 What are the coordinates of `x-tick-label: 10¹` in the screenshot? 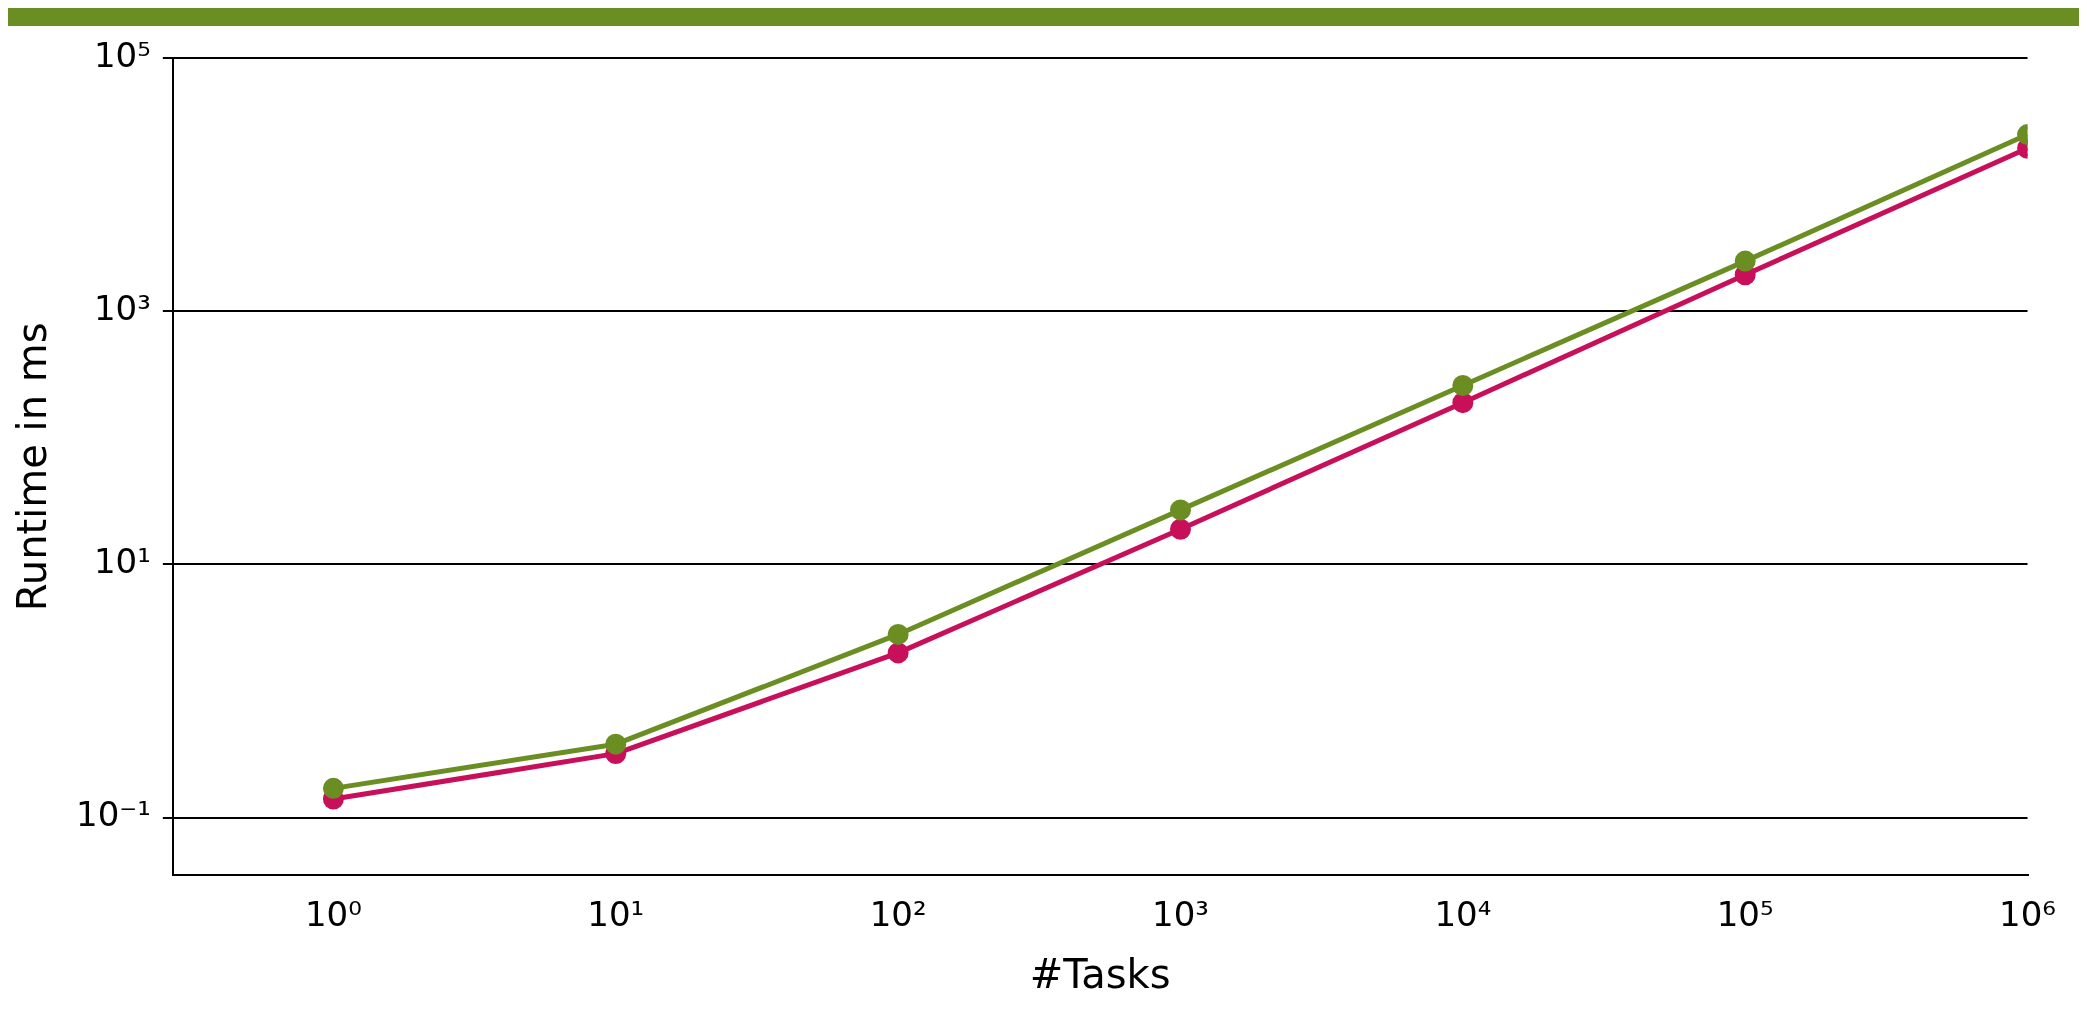 It's located at (616, 914).